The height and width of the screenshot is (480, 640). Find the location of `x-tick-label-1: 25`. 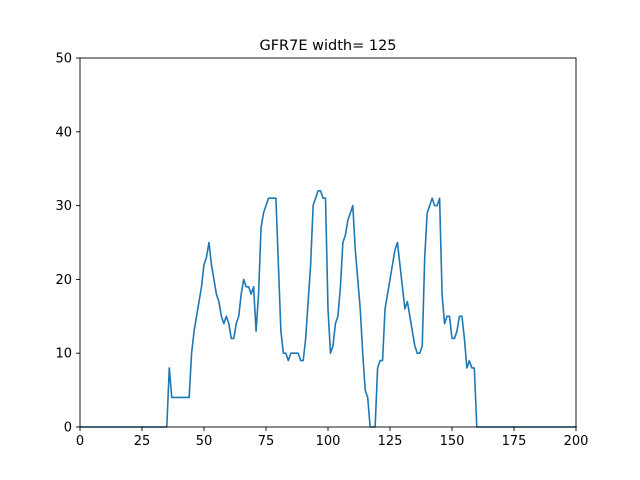

x-tick-label-1: 25 is located at coordinates (142, 441).